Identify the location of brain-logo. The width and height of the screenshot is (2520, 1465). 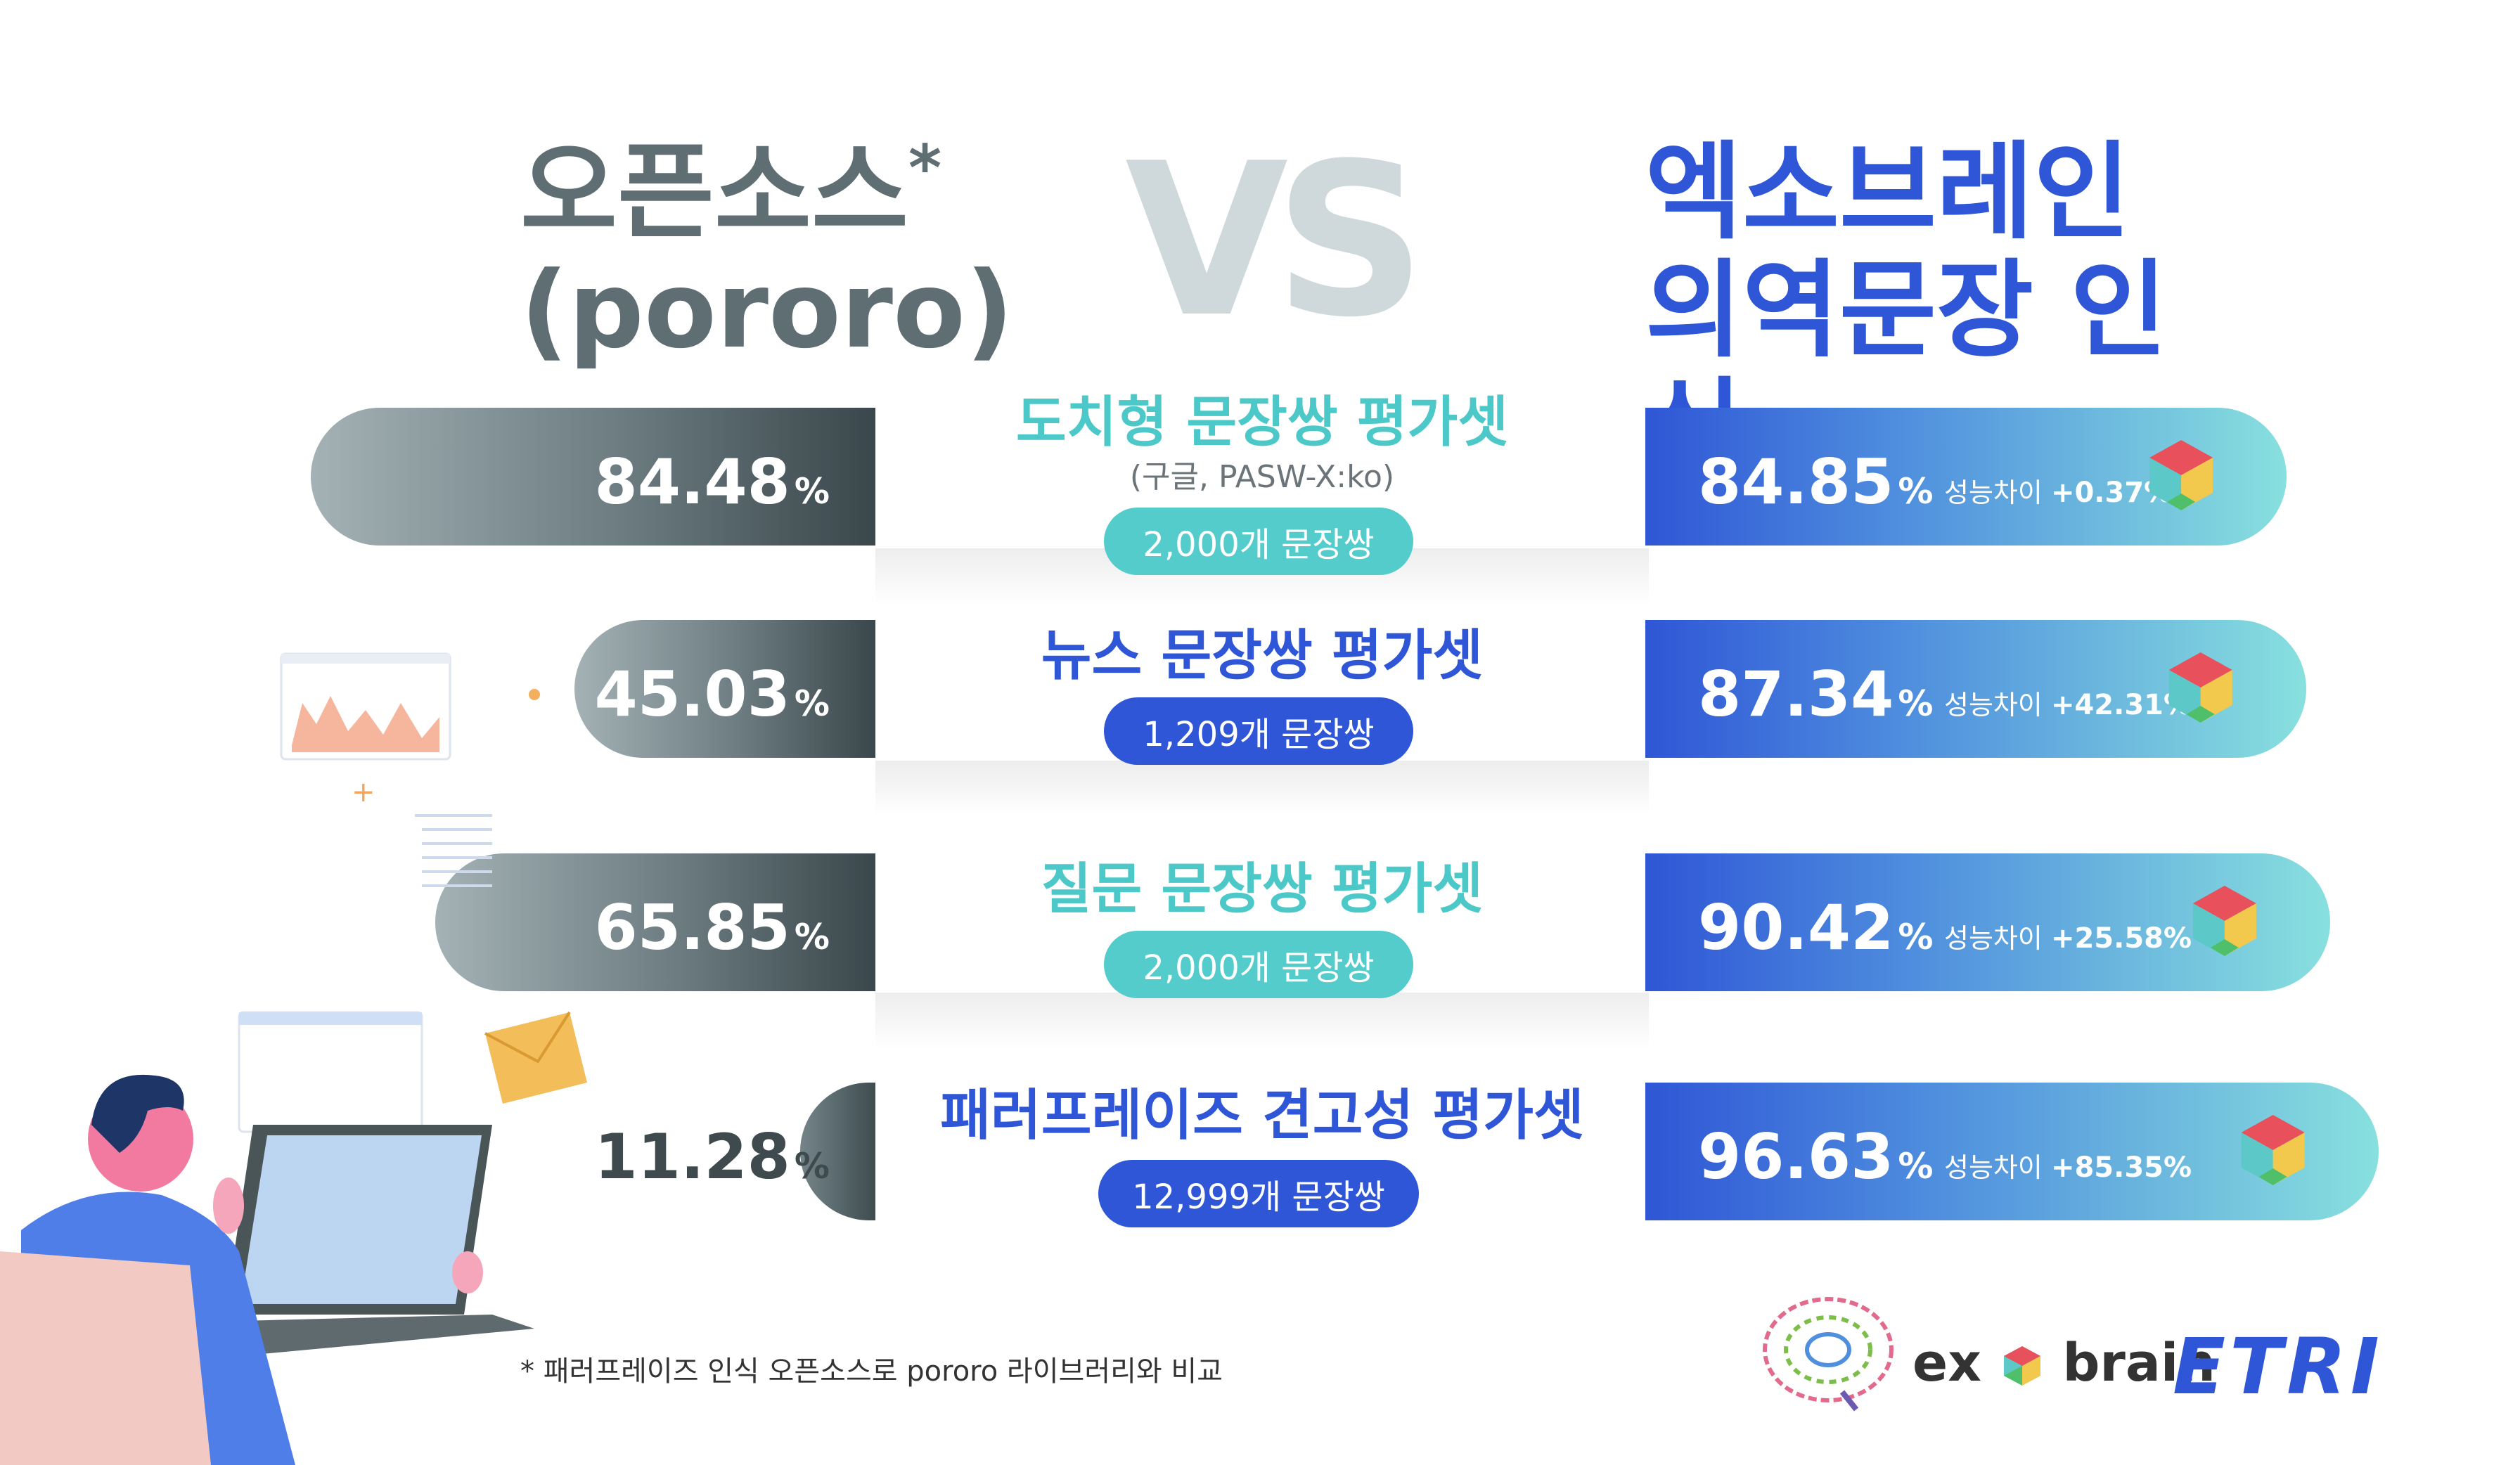
(1828, 1354).